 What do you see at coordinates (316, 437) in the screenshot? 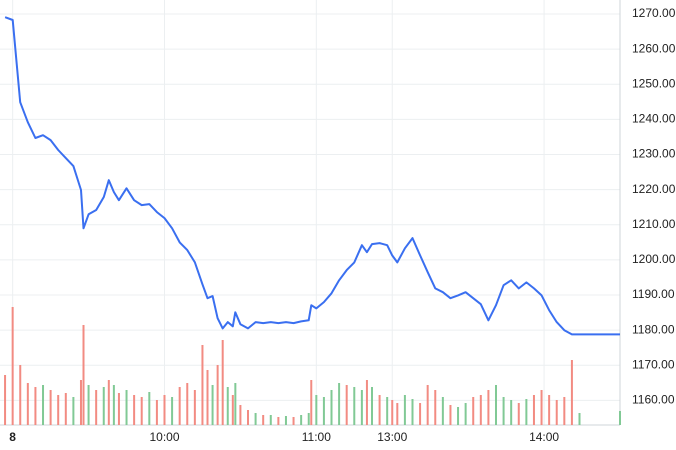
I see `x-tick-label: 11:00` at bounding box center [316, 437].